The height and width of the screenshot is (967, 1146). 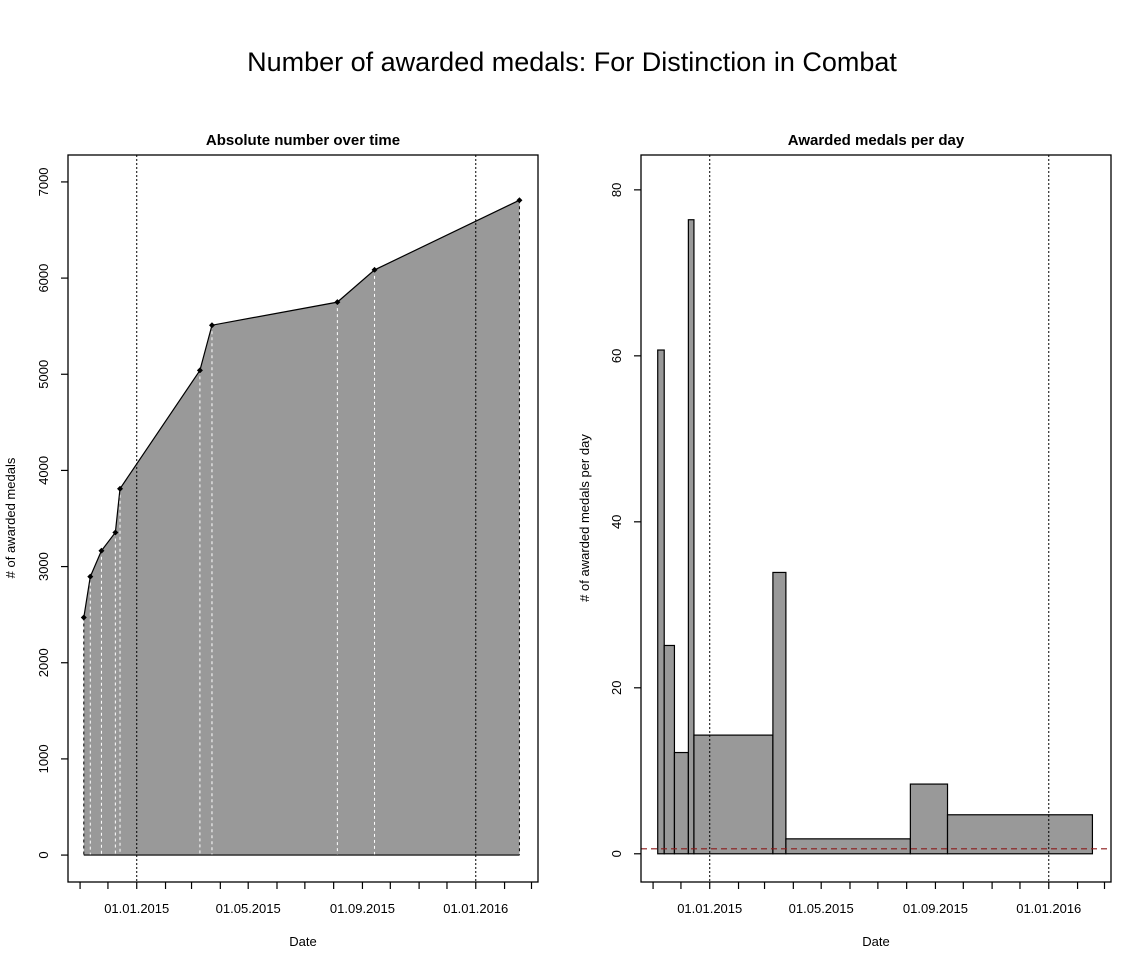 What do you see at coordinates (875, 941) in the screenshot?
I see `right-x-axis-label: Date` at bounding box center [875, 941].